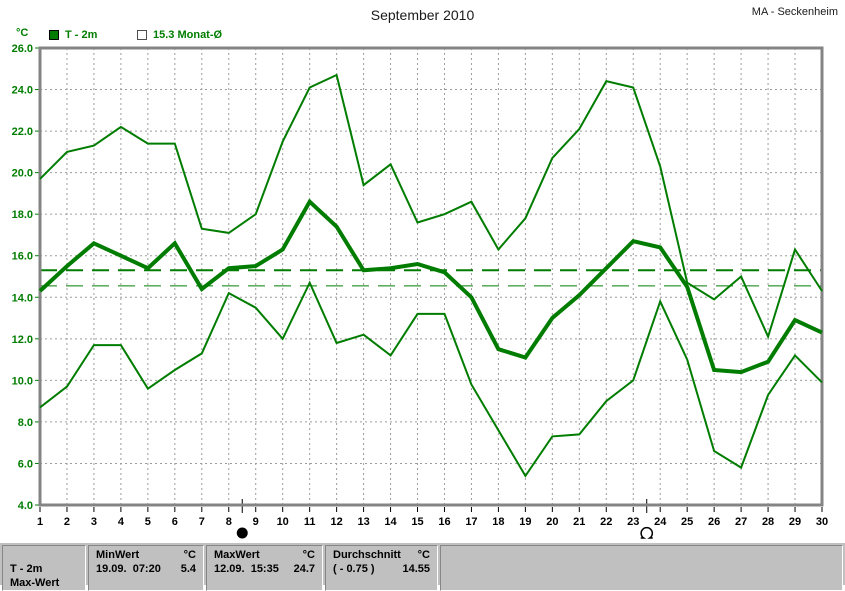  I want to click on average-value: 14.55, so click(416, 569).